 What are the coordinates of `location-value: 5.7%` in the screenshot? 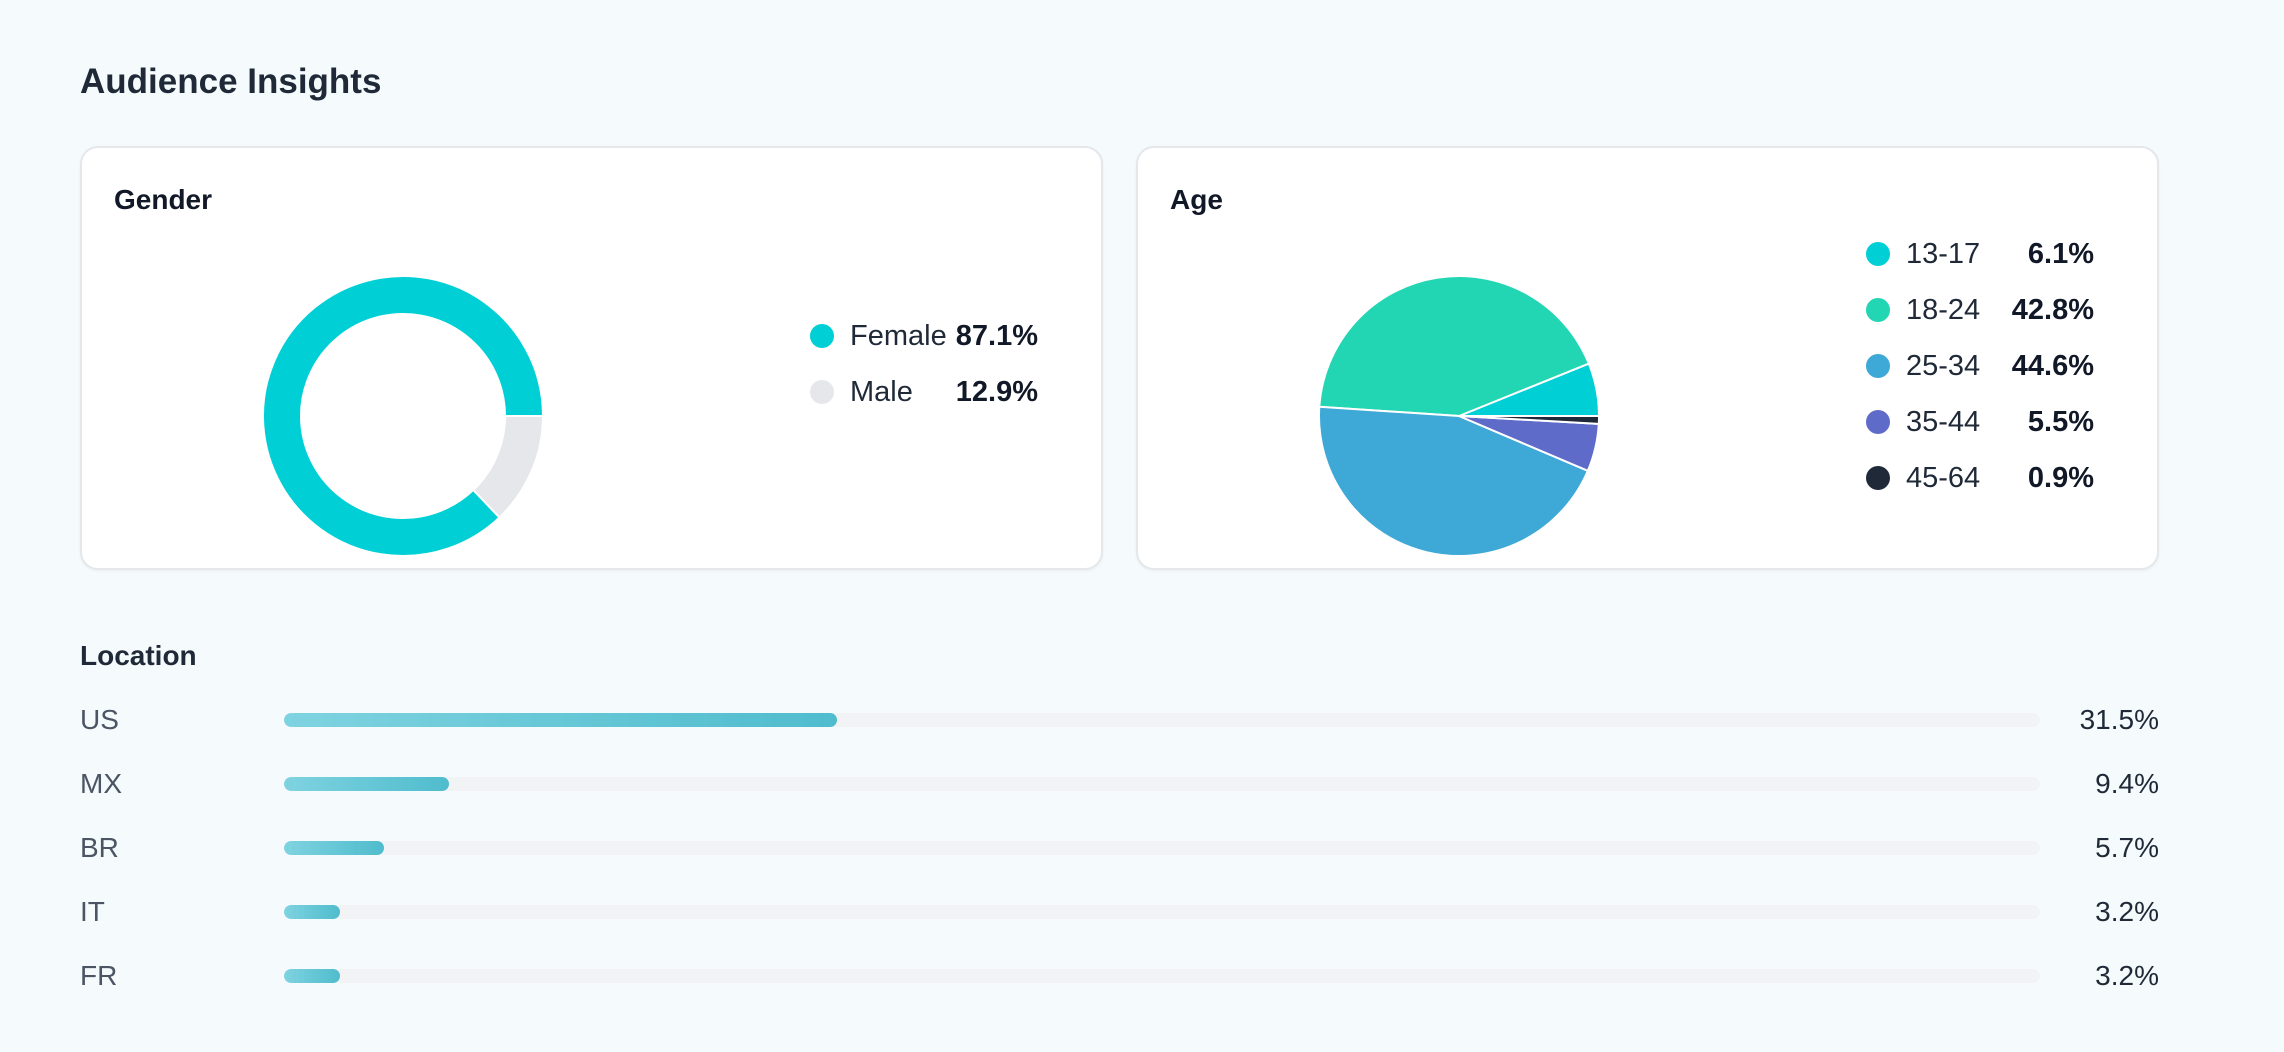 It's located at (2127, 847).